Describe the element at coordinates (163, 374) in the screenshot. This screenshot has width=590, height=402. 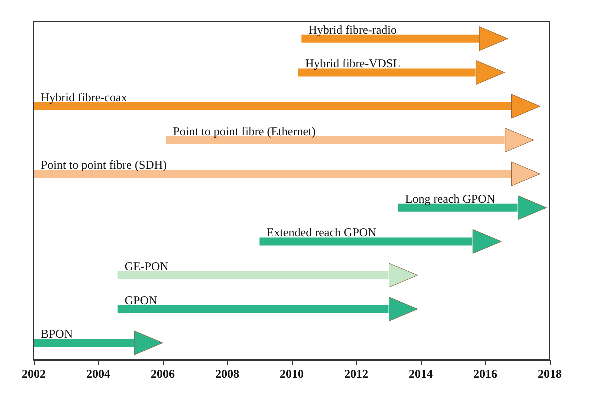
I see `x-tick-label: 2006` at that location.